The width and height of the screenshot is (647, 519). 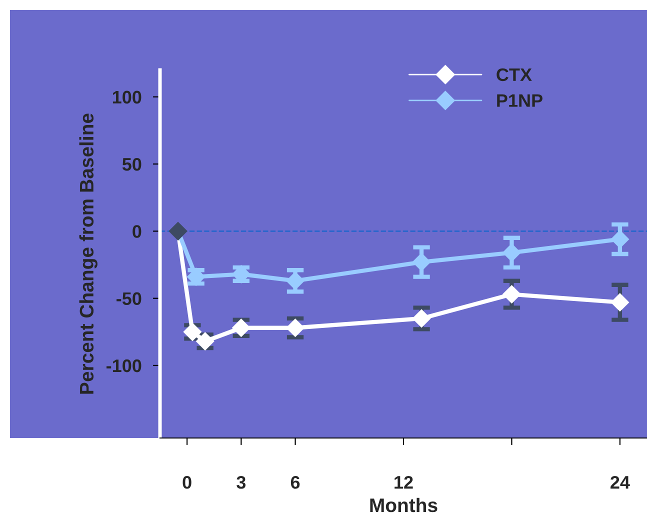 What do you see at coordinates (127, 97) in the screenshot?
I see `y-tick-label: 100` at bounding box center [127, 97].